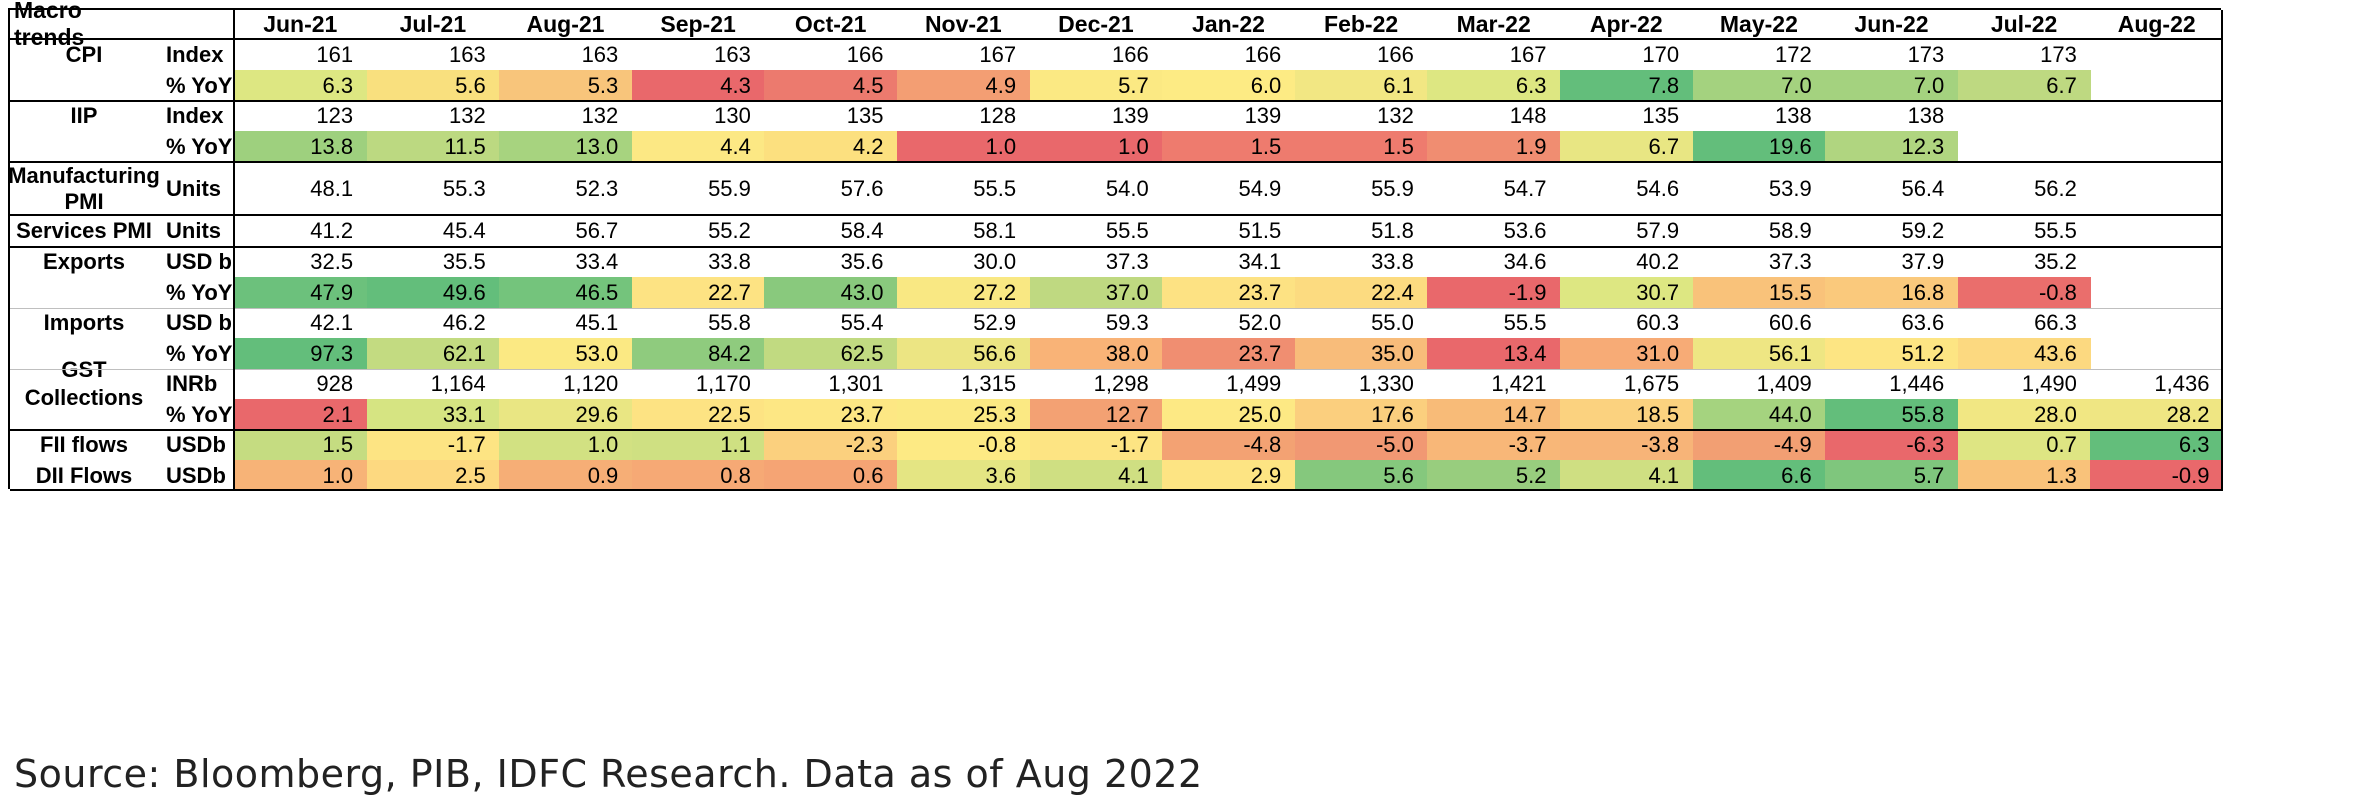 This screenshot has width=2363, height=805. What do you see at coordinates (1494, 445) in the screenshot?
I see `data-cell: -3.7` at bounding box center [1494, 445].